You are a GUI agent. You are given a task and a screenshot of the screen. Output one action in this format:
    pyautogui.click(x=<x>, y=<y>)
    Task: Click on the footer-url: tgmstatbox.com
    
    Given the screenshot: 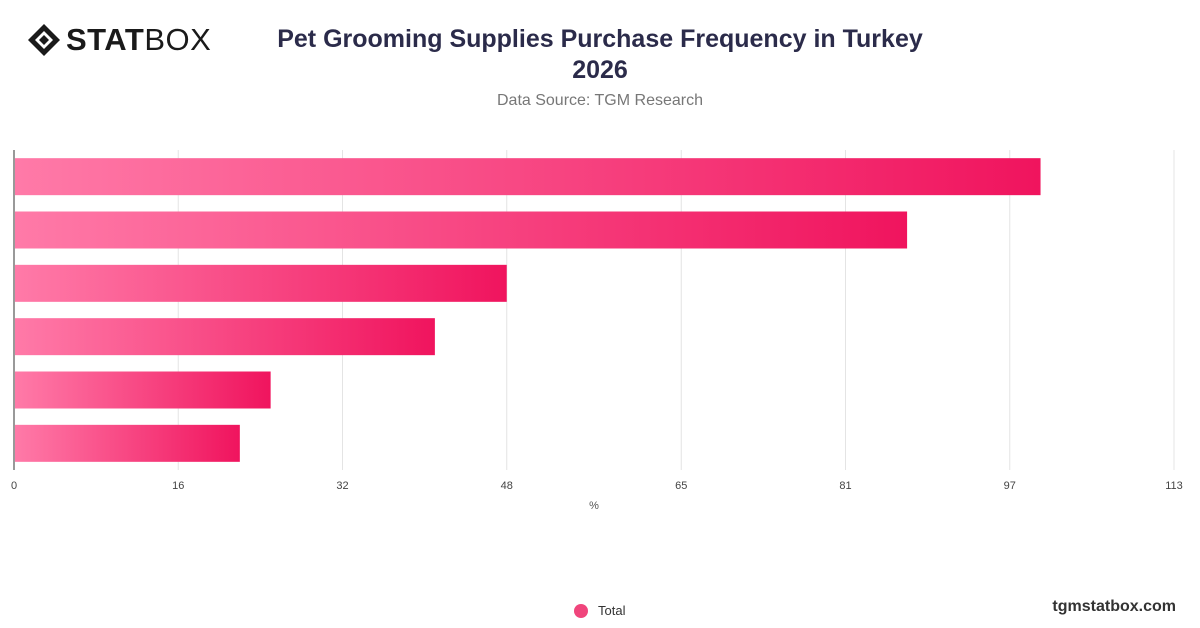 What is the action you would take?
    pyautogui.click(x=1114, y=606)
    